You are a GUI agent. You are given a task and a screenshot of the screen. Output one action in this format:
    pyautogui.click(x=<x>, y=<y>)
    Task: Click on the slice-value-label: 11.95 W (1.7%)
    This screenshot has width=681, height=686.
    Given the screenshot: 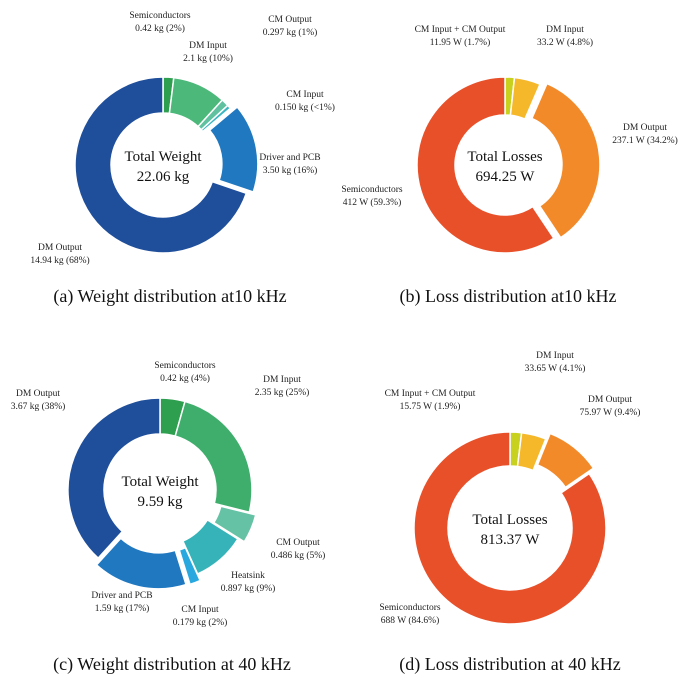 What is the action you would take?
    pyautogui.click(x=460, y=42)
    